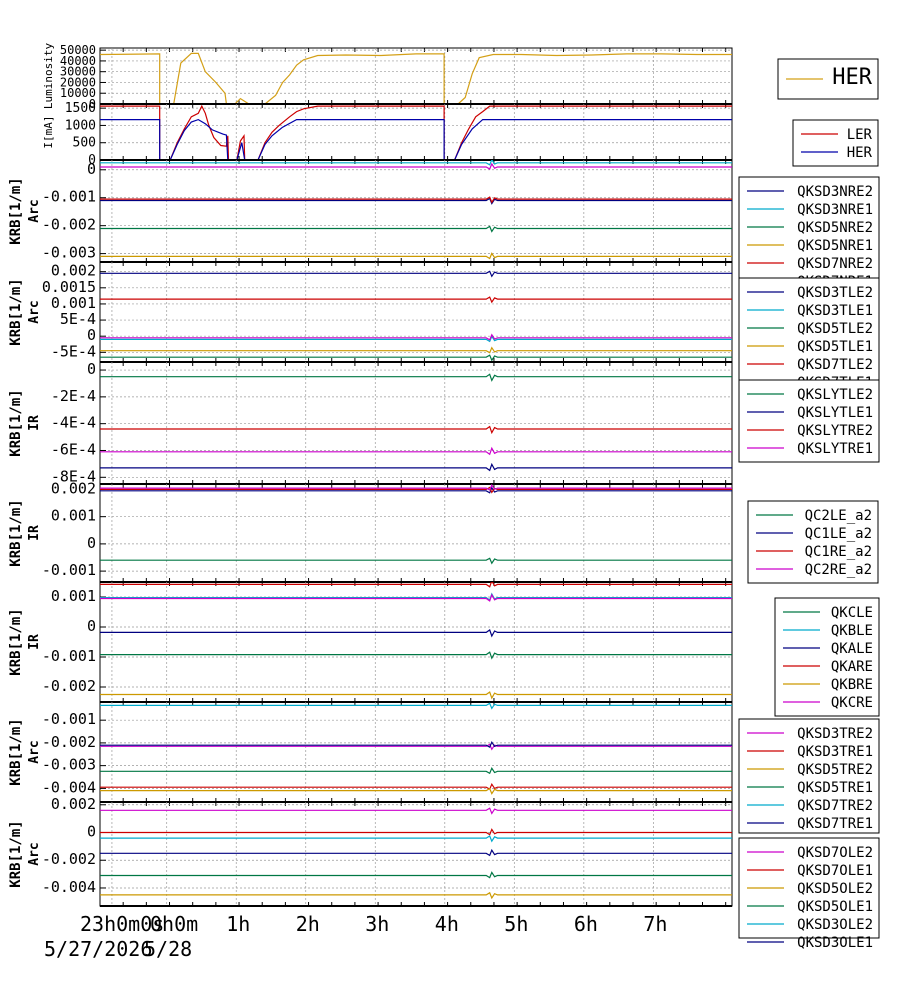 This screenshot has height=984, width=900. What do you see at coordinates (835, 143) in the screenshot?
I see `legend-box` at bounding box center [835, 143].